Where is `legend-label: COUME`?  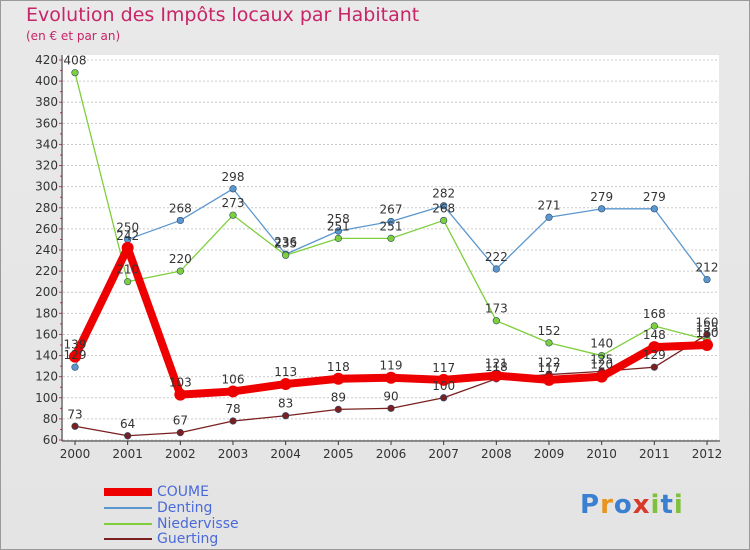 legend-label: COUME is located at coordinates (183, 492).